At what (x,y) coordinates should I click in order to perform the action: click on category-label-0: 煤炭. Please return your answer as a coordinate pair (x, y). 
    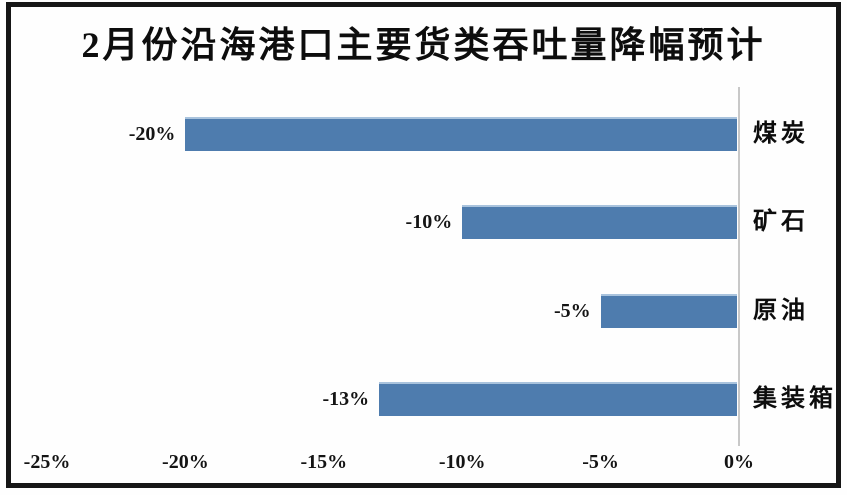
    Looking at the image, I should click on (781, 134).